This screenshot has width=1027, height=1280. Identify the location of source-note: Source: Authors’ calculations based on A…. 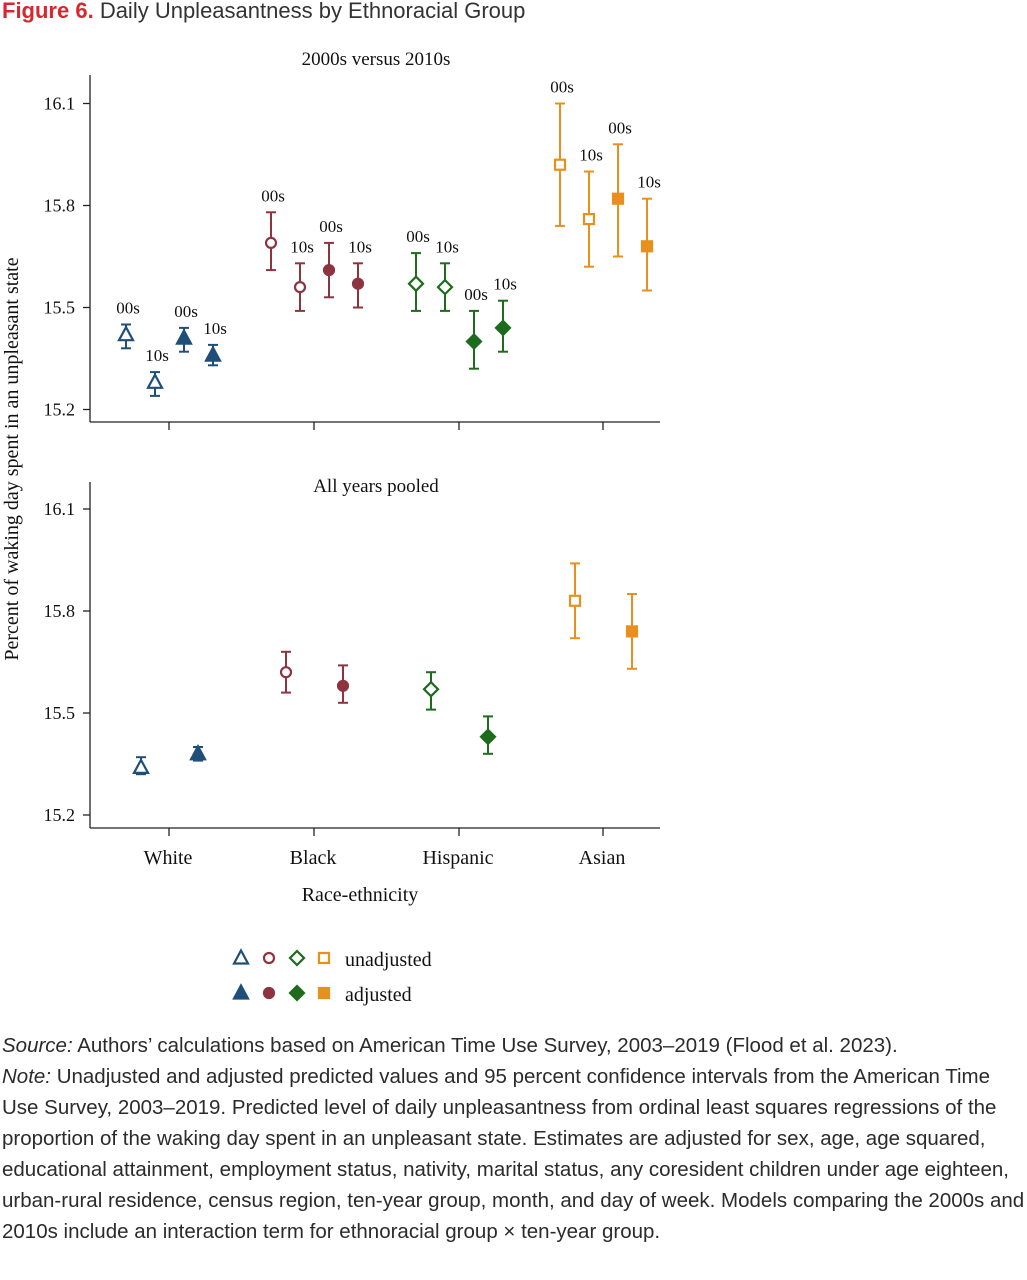
(514, 1045).